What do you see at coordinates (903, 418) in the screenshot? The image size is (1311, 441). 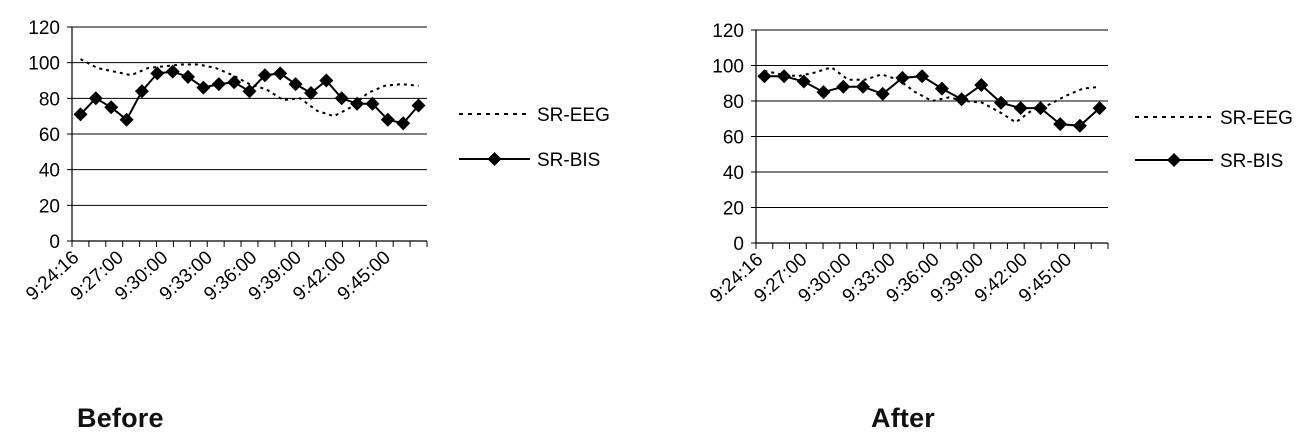 I see `after-caption: After` at bounding box center [903, 418].